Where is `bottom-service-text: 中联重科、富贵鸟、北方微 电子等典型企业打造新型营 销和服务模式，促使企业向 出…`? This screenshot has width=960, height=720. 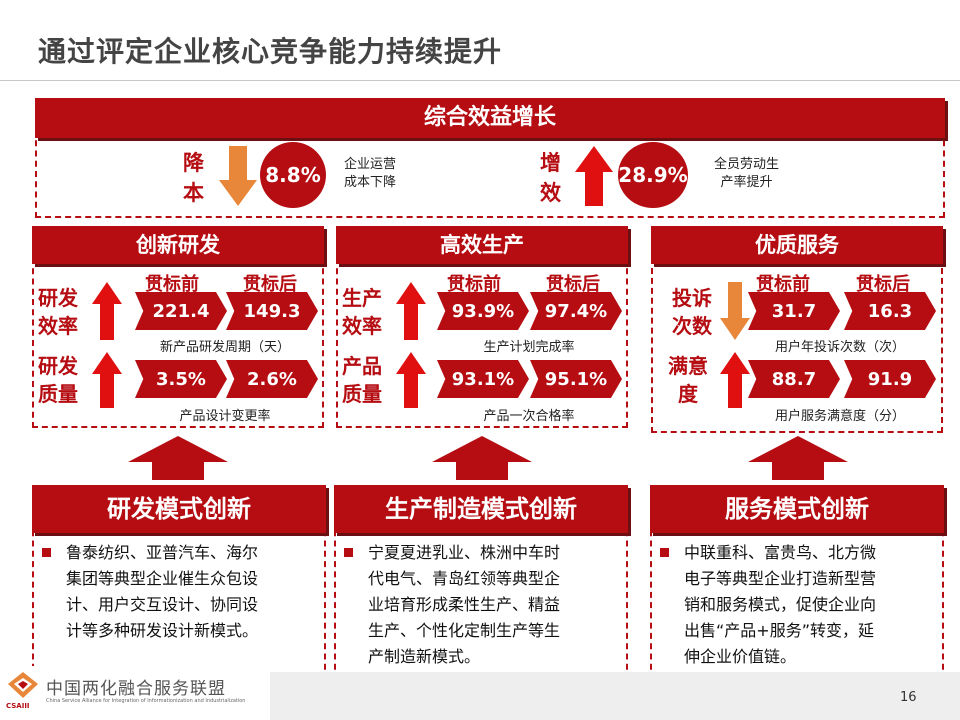
bottom-service-text: 中联重科、富贵鸟、北方微 电子等典型企业打造新型营 销和服务模式，促使企业向 出… is located at coordinates (812, 605).